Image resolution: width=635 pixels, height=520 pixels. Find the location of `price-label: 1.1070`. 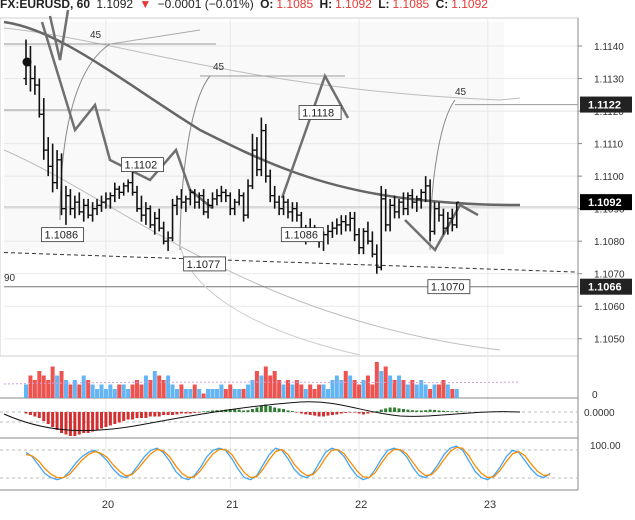

price-label: 1.1070 is located at coordinates (448, 288).